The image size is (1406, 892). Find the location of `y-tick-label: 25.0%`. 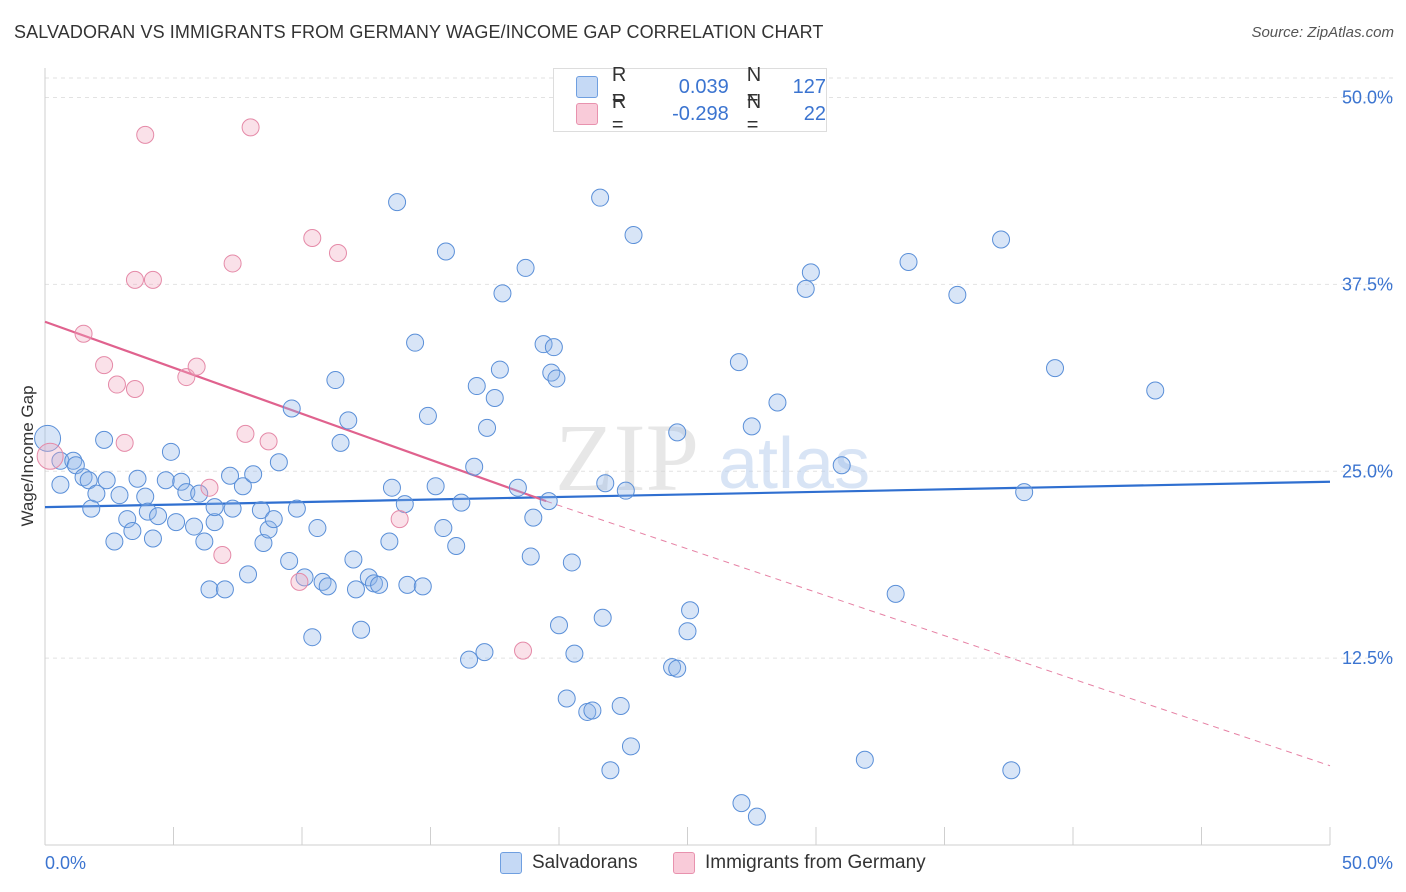

y-tick-label: 25.0% is located at coordinates (1367, 471).